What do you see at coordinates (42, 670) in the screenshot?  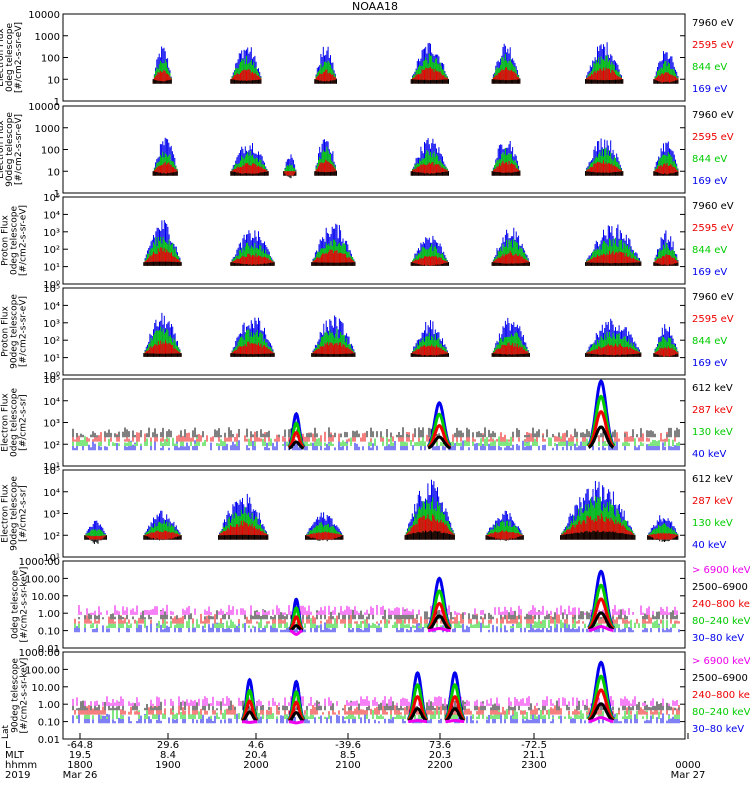 I see `y-tick-label: 100.00` at bounding box center [42, 670].